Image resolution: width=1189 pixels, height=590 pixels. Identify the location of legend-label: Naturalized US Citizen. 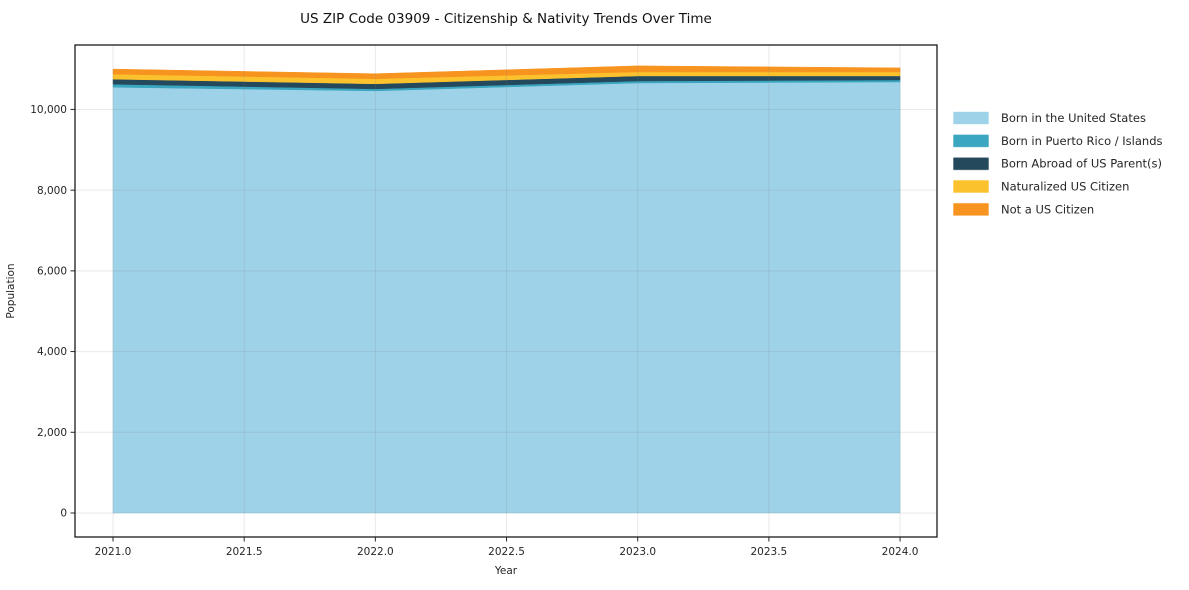
(1065, 187).